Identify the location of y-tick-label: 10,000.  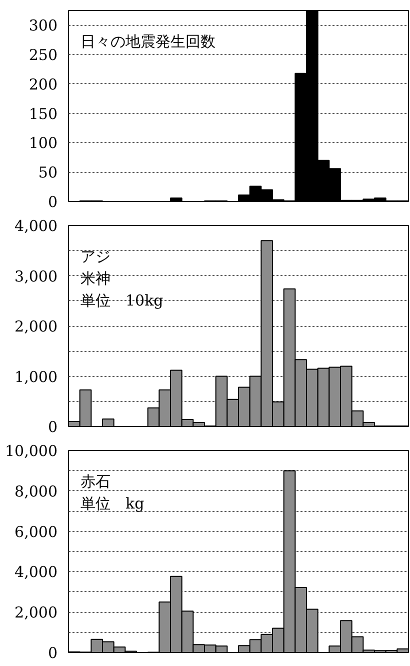
(31, 451).